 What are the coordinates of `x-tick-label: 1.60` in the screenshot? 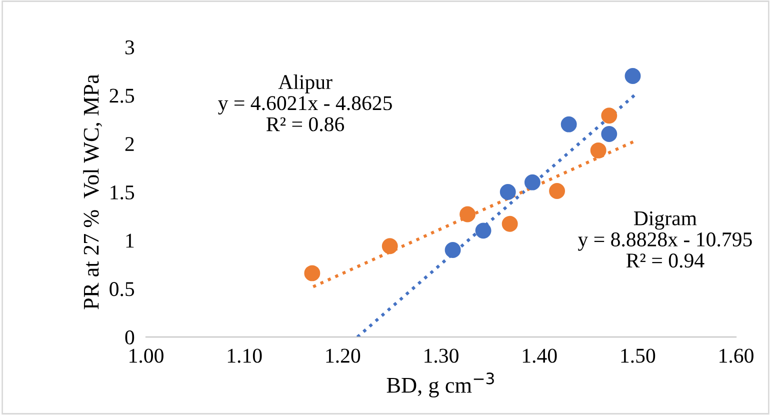 It's located at (737, 355).